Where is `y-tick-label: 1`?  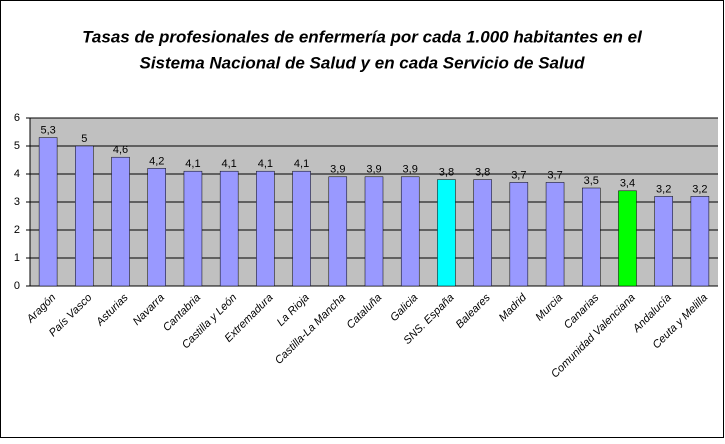
y-tick-label: 1 is located at coordinates (17, 258).